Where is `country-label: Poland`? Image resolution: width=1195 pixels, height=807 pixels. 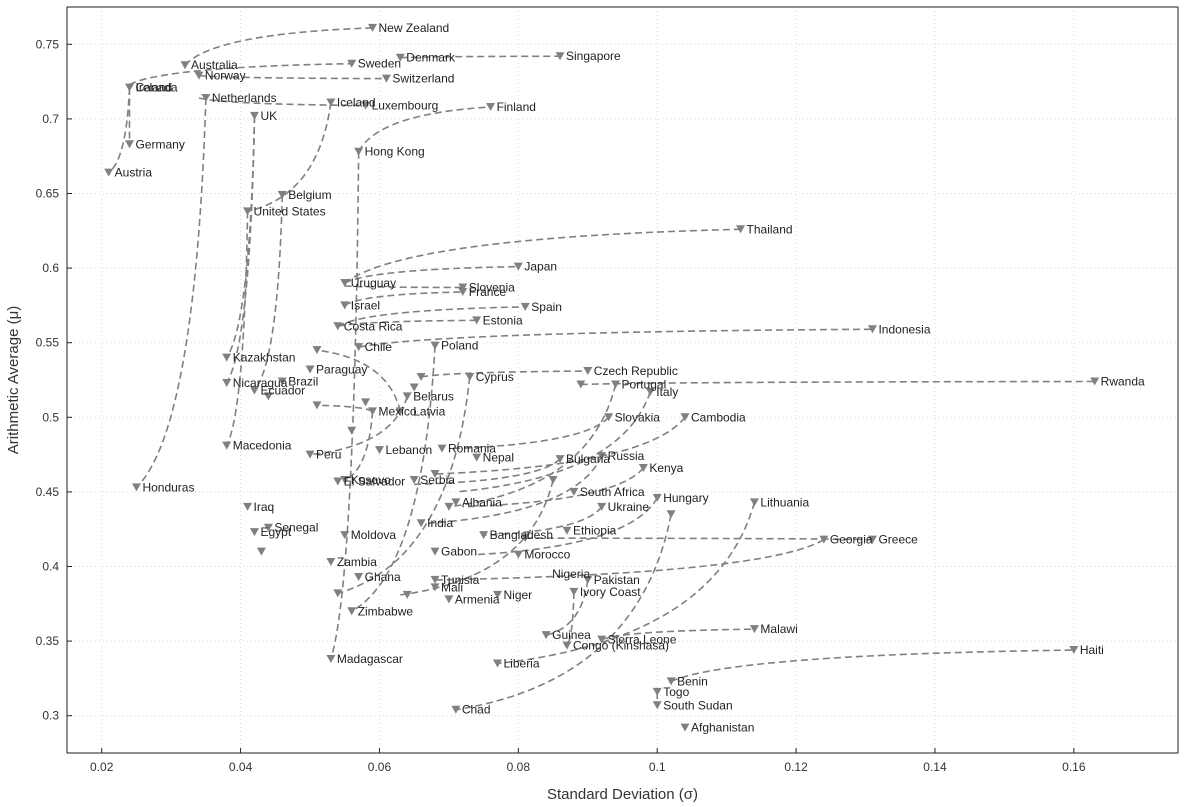 country-label: Poland is located at coordinates (459, 346).